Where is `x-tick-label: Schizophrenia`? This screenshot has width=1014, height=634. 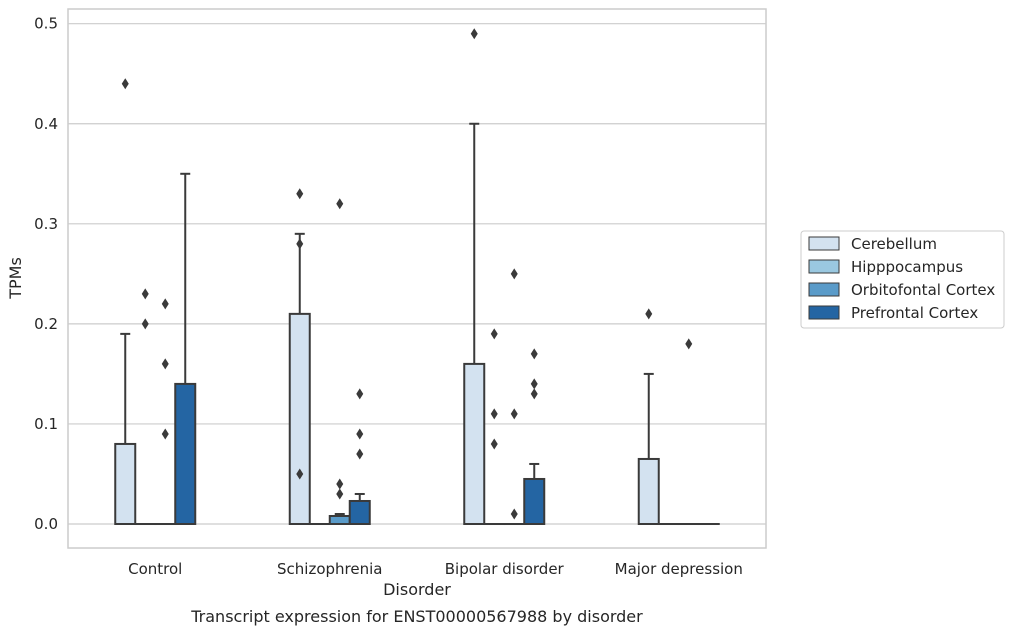 x-tick-label: Schizophrenia is located at coordinates (329, 569).